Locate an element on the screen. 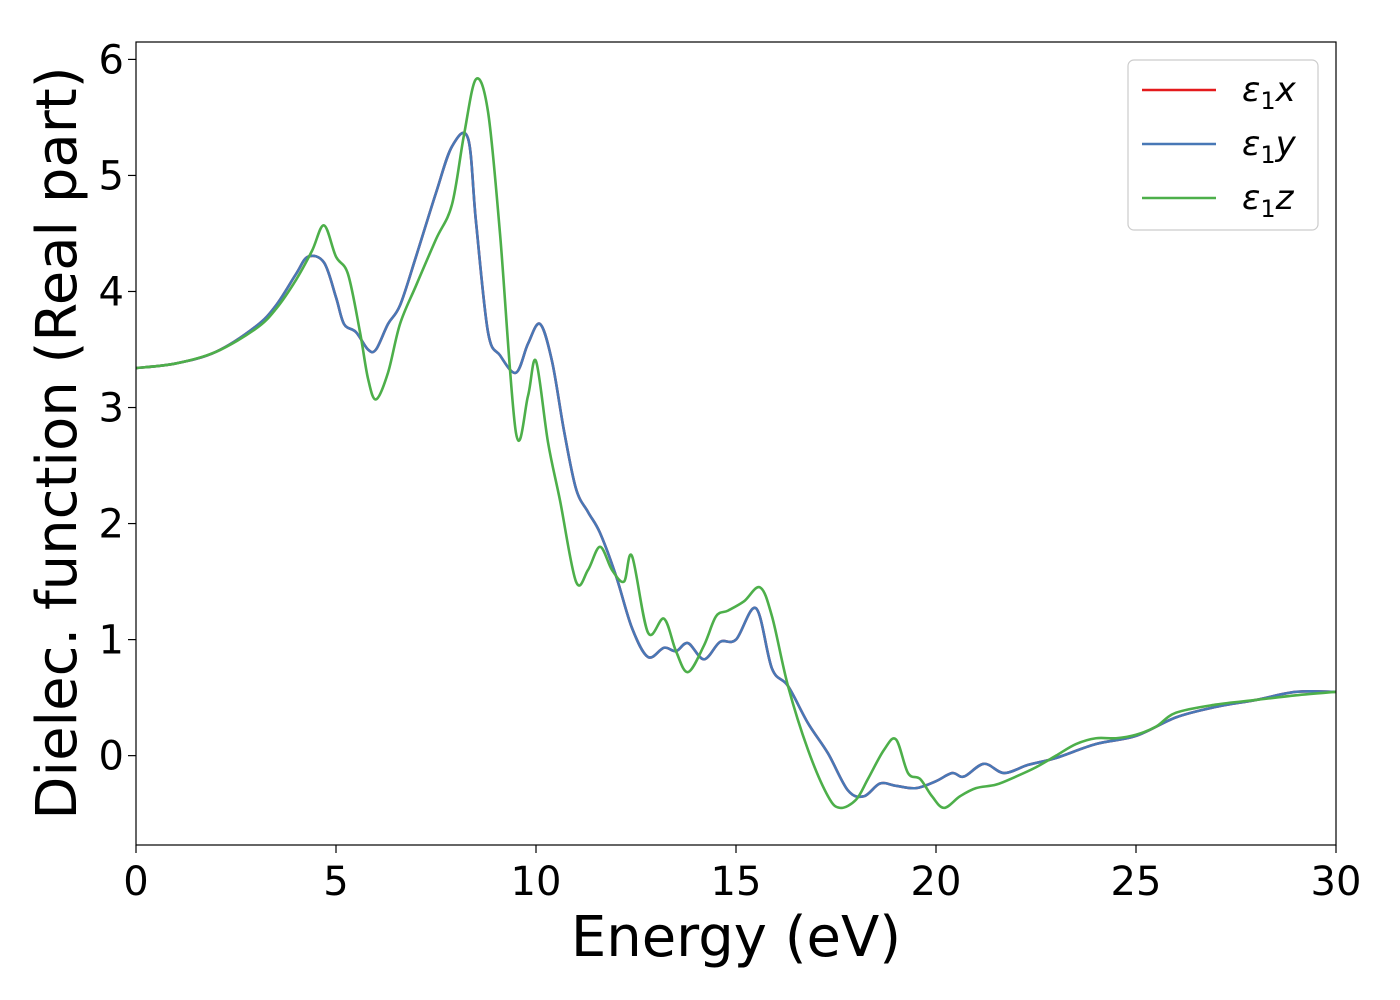 This screenshot has height=1000, width=1400. y-tick-label: 0 is located at coordinates (111, 757).